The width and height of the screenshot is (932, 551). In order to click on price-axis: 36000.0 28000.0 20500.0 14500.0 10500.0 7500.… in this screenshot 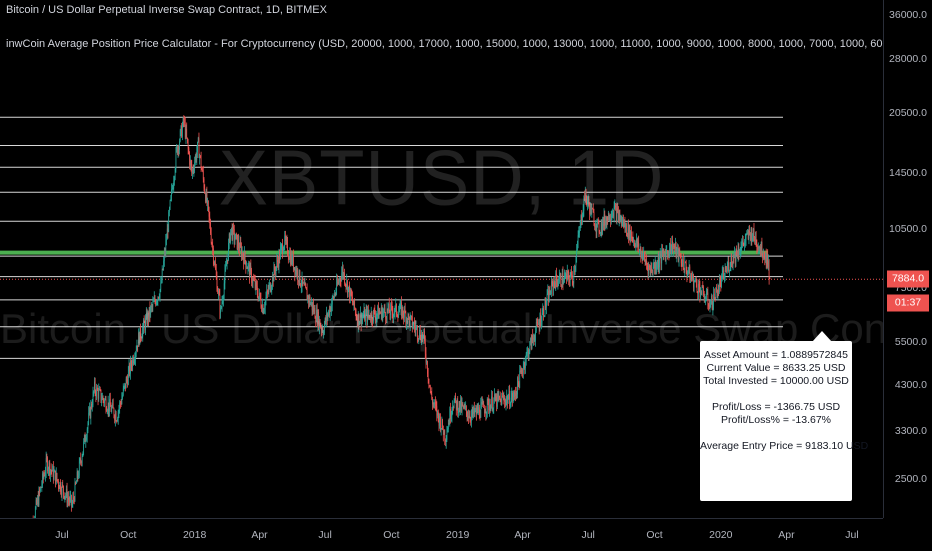, I will do `click(907, 259)`.